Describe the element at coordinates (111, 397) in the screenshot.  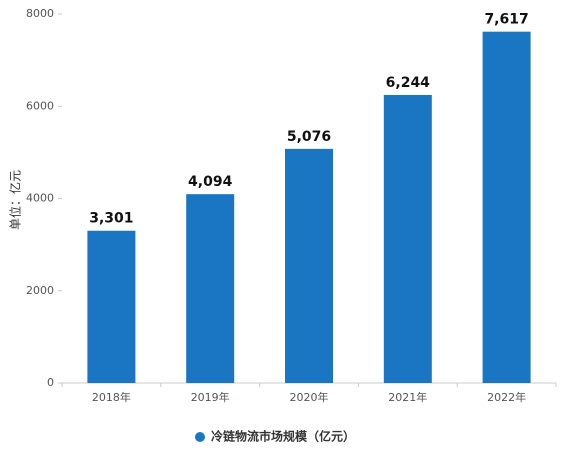
I see `x-tick-label: 2018年` at that location.